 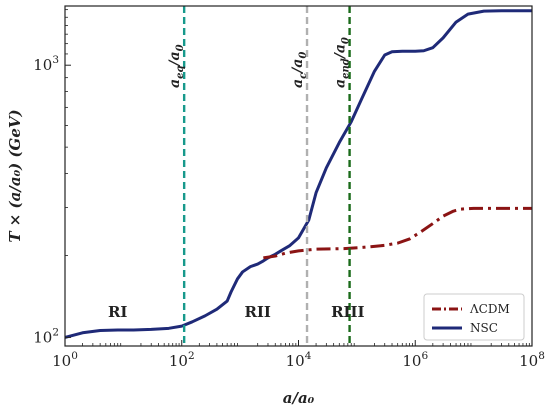 What do you see at coordinates (257, 312) in the screenshot?
I see `region-label-rii: RII` at bounding box center [257, 312].